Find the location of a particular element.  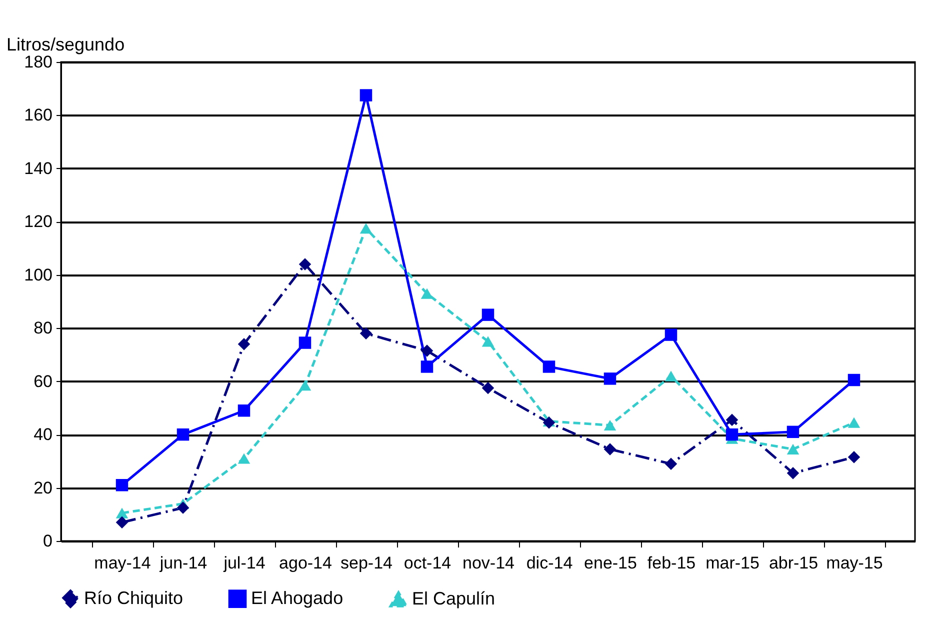

x-tick-label: may-15 is located at coordinates (854, 563).